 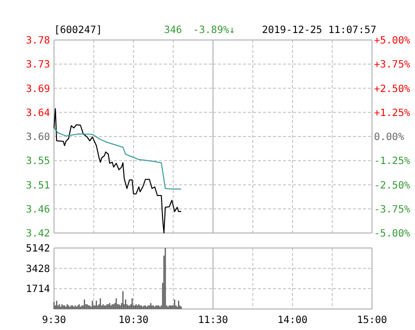 I want to click on chart-title: [600247], so click(x=78, y=30).